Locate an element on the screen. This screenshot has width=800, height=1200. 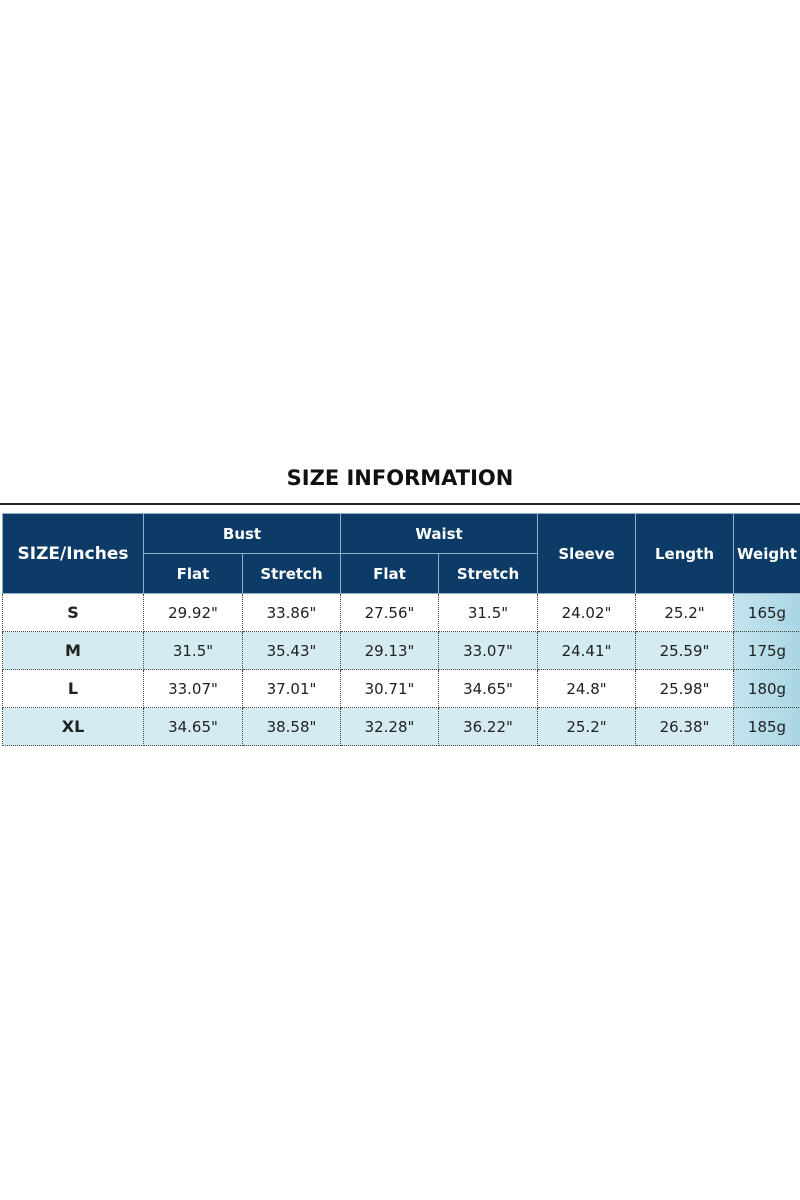
cell-weight: 165g is located at coordinates (766, 612).